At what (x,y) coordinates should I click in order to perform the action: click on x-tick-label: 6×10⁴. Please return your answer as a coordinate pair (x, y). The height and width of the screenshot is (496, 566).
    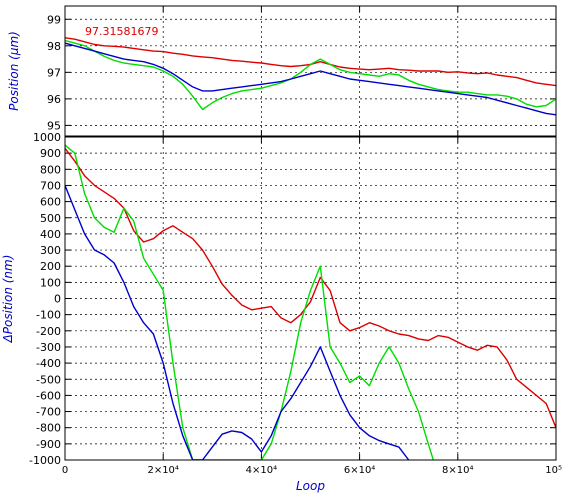
    Looking at the image, I should click on (359, 470).